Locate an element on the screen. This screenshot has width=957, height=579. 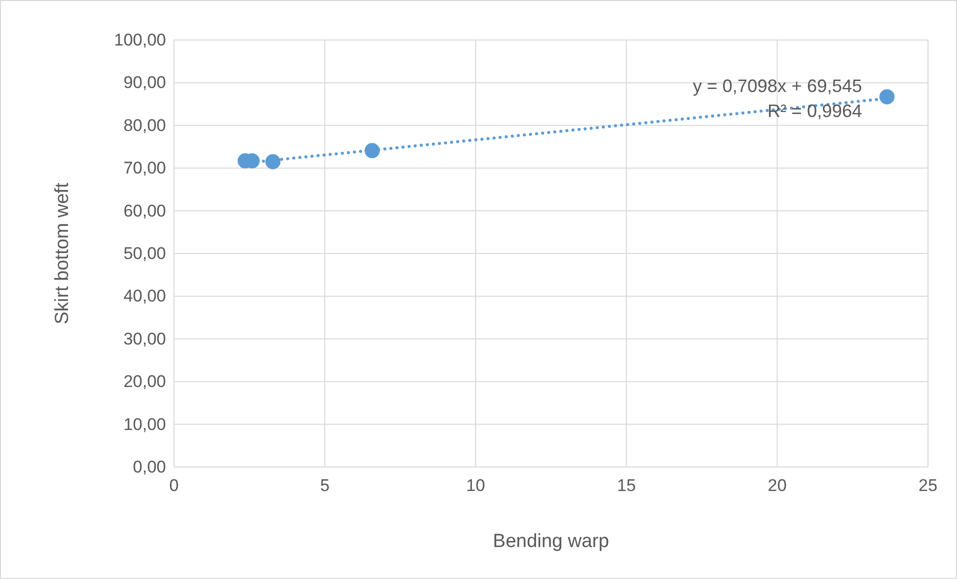
x-axis-title: Bending warp is located at coordinates (551, 541).